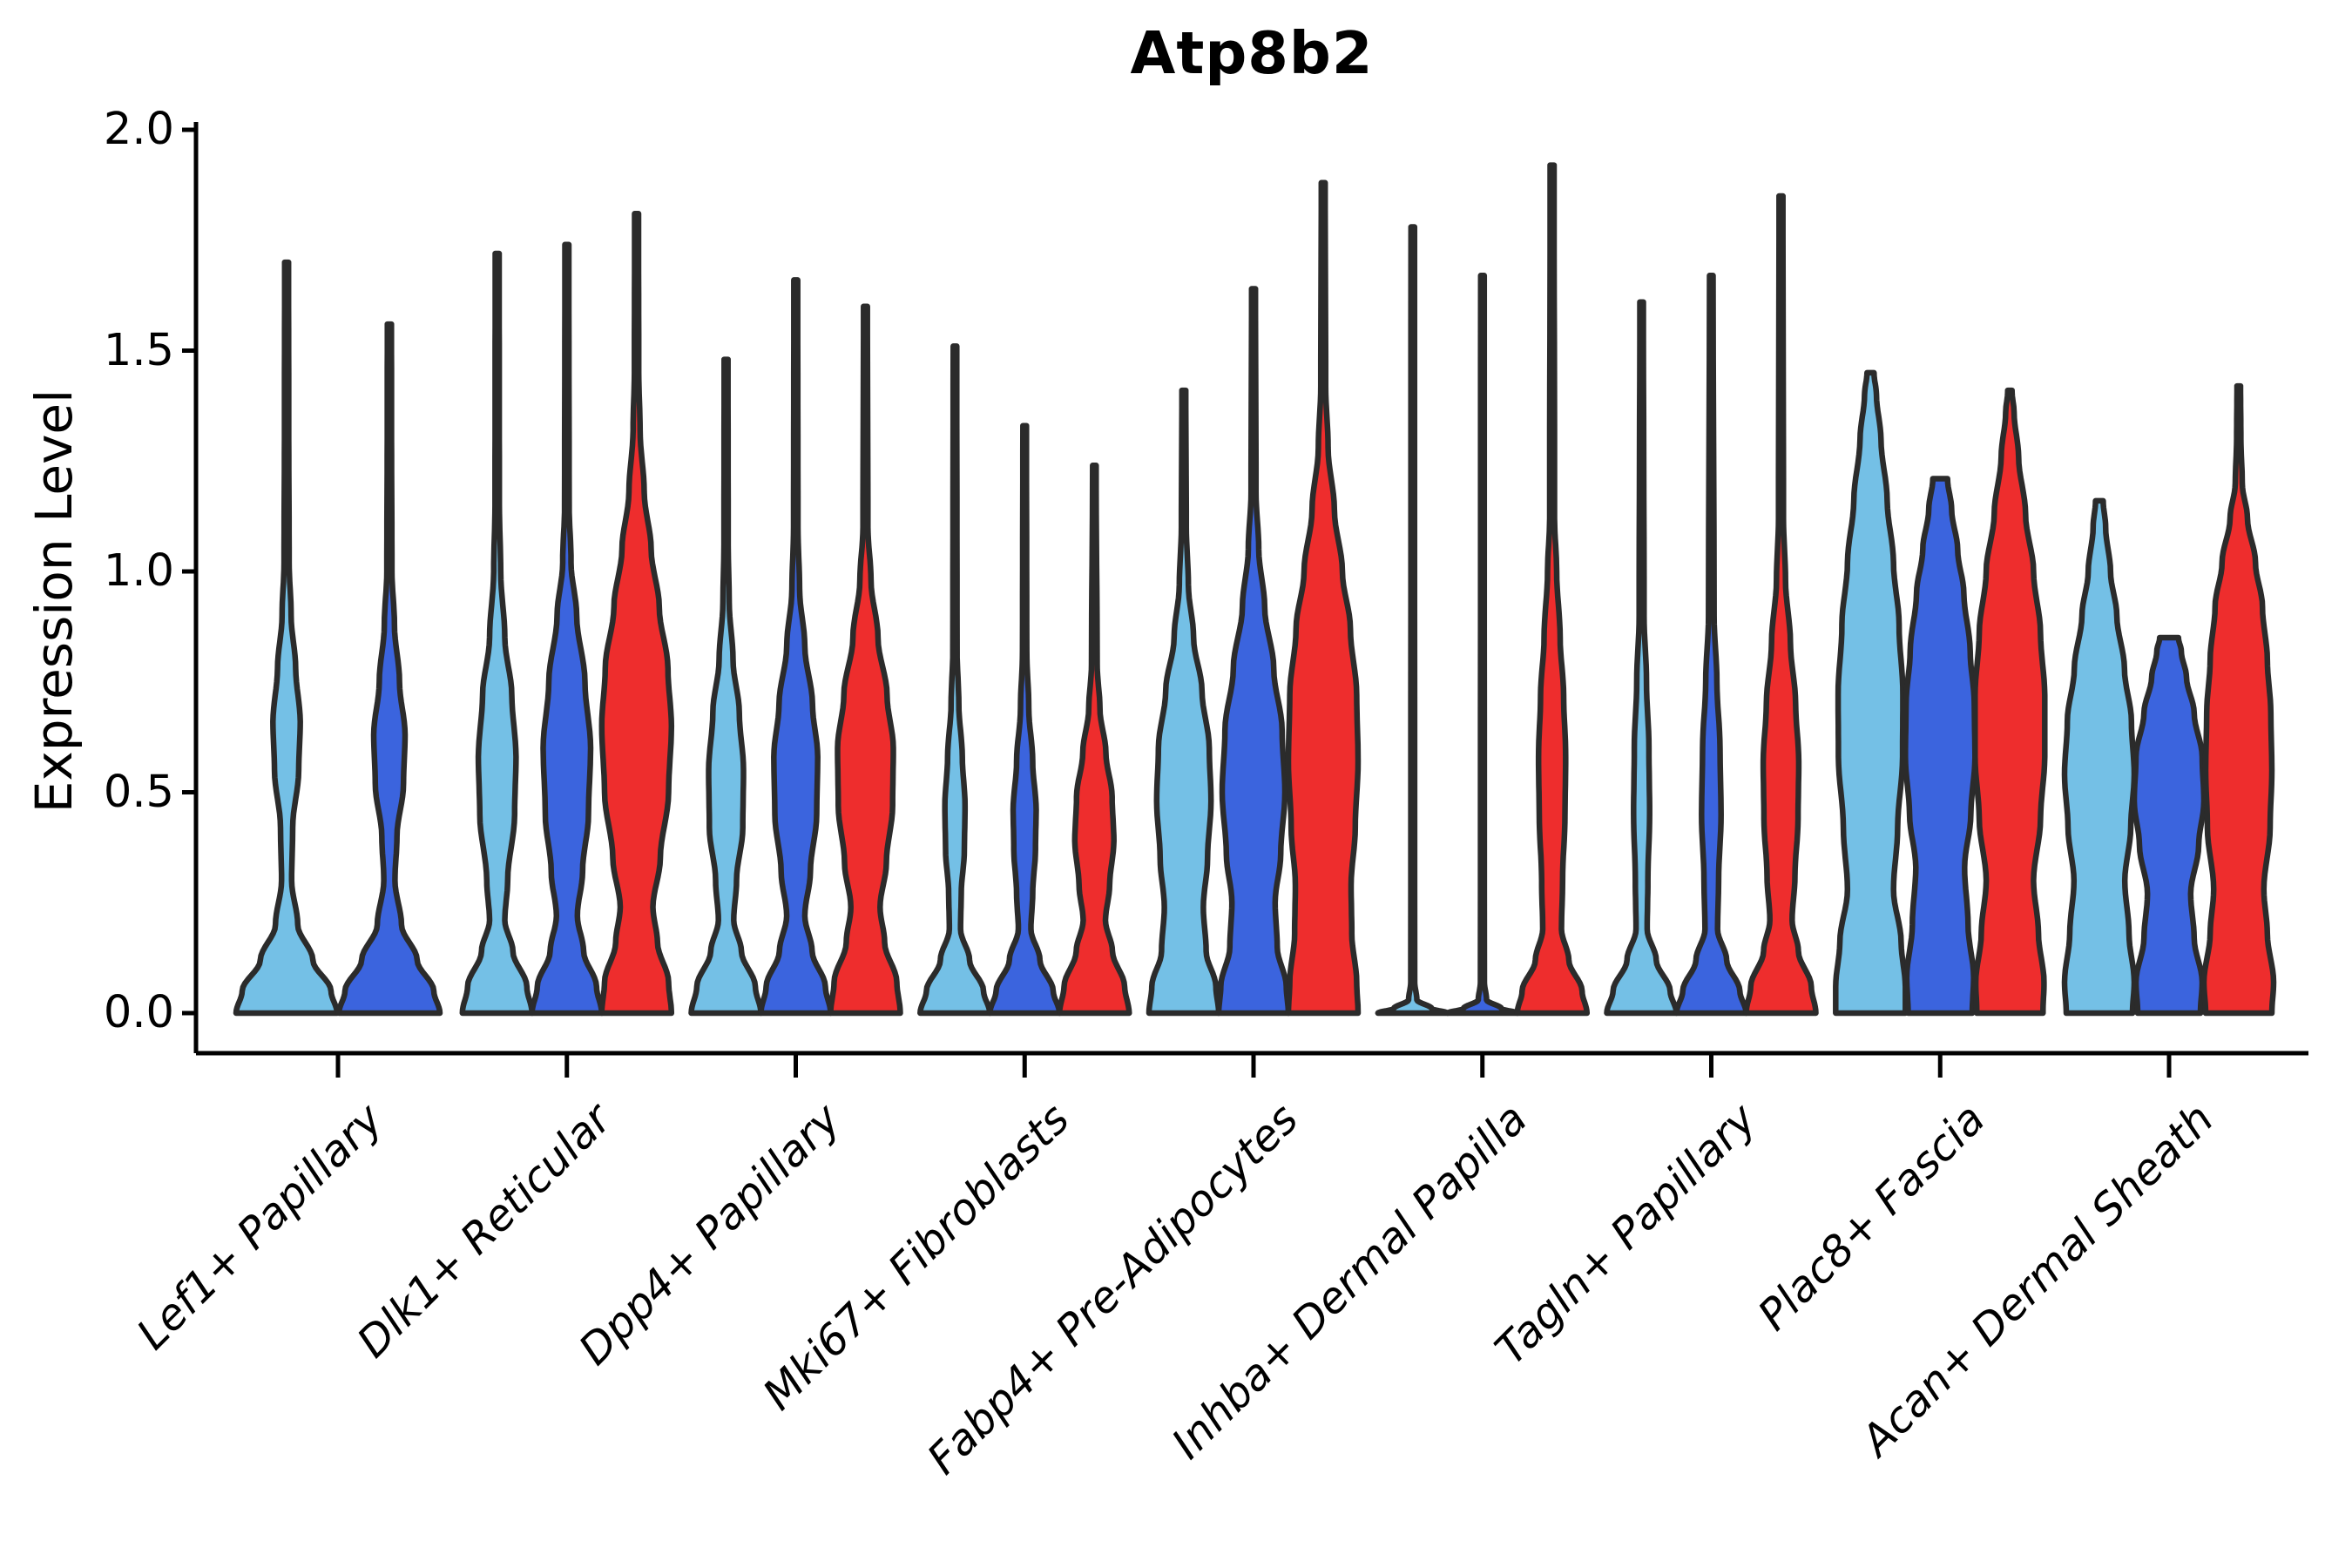 The height and width of the screenshot is (1568, 2352). I want to click on y-tick-label: 0.0, so click(138, 1013).